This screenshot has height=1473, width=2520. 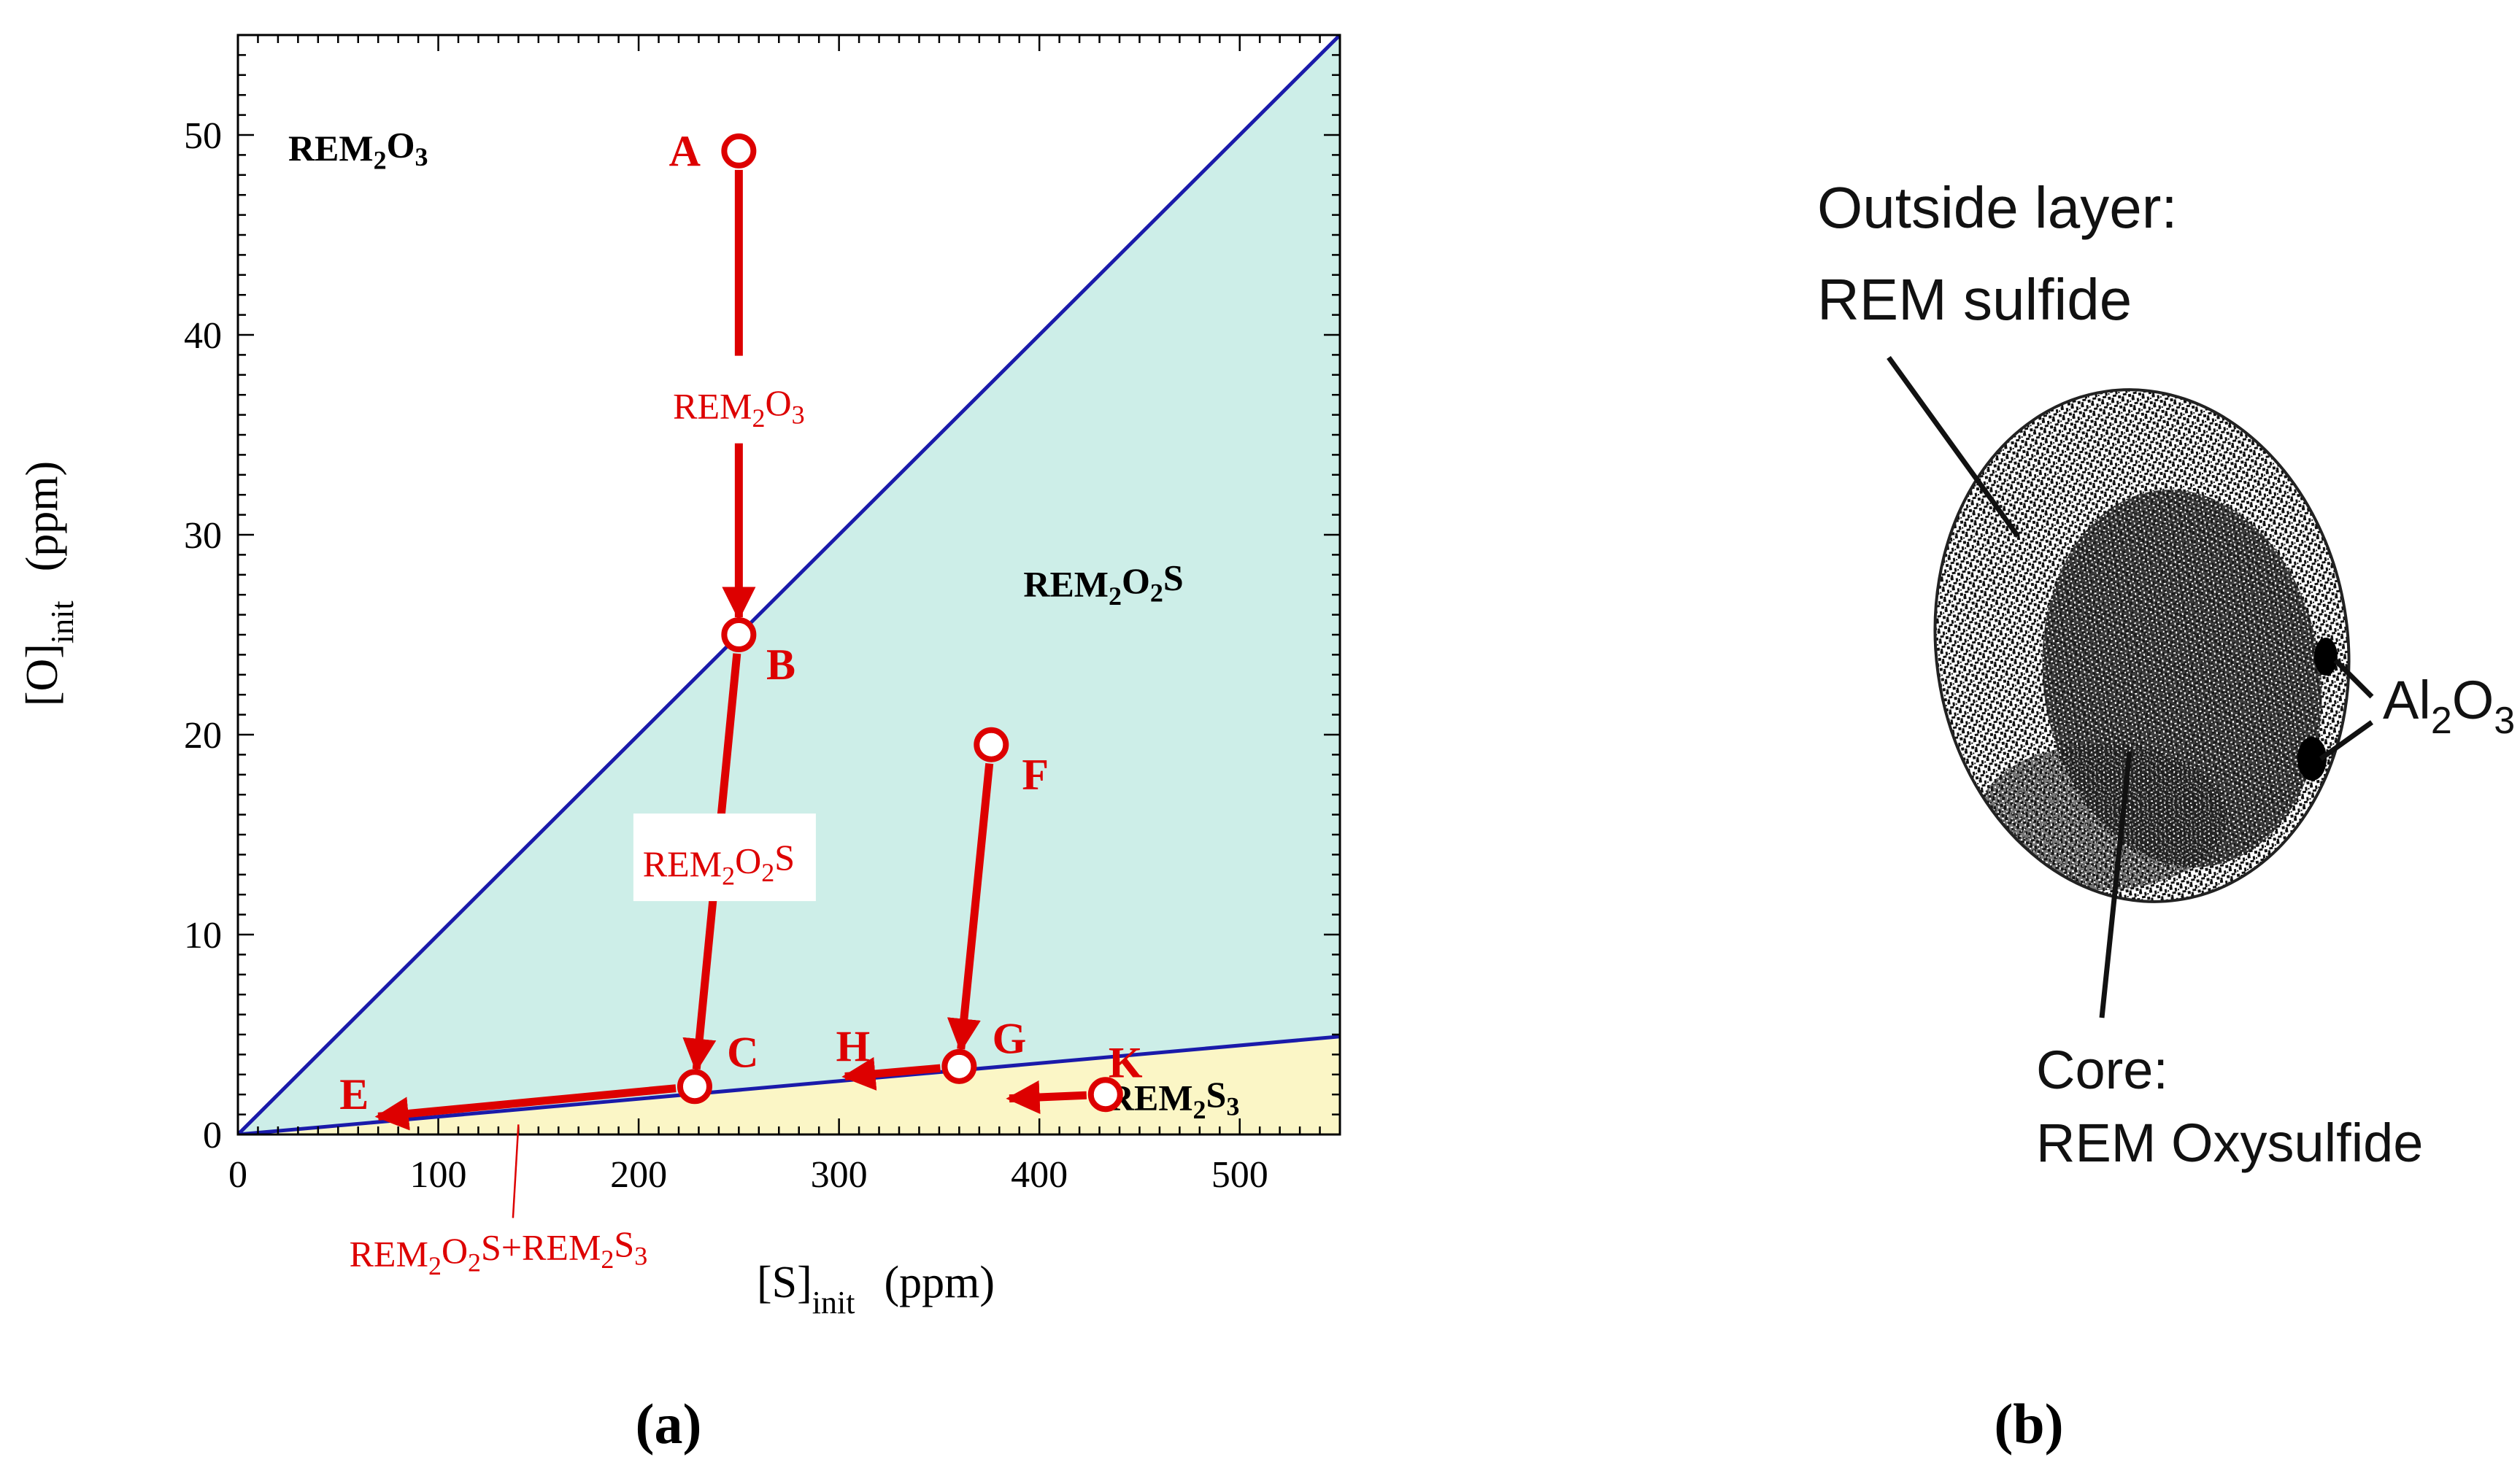 What do you see at coordinates (780, 665) in the screenshot?
I see `point-label-b: B` at bounding box center [780, 665].